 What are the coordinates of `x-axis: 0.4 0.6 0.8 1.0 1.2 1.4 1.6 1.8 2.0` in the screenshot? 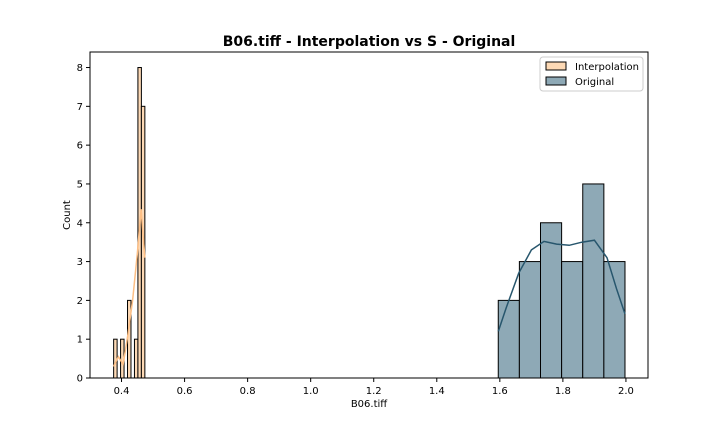 It's located at (374, 387).